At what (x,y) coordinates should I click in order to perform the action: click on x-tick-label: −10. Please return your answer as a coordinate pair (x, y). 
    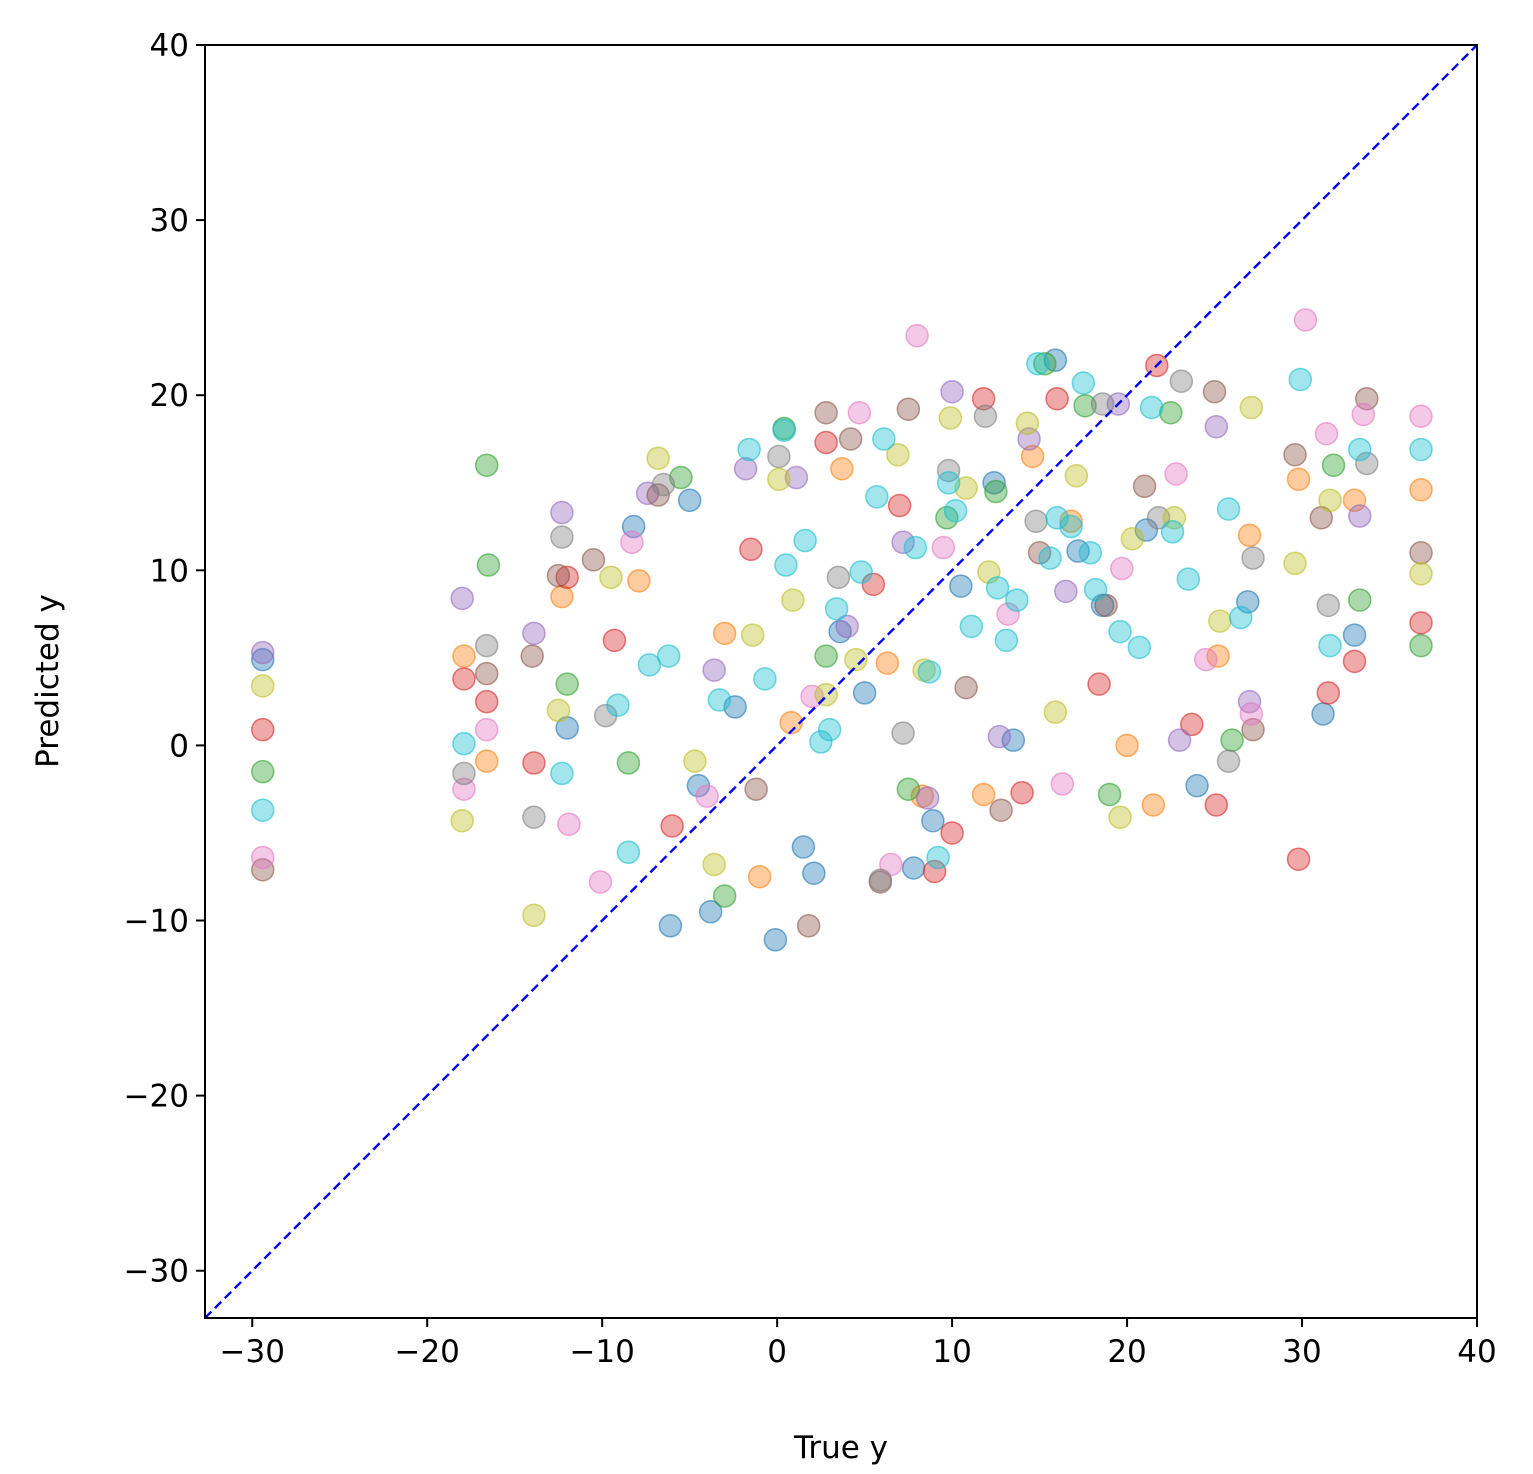
    Looking at the image, I should click on (601, 1352).